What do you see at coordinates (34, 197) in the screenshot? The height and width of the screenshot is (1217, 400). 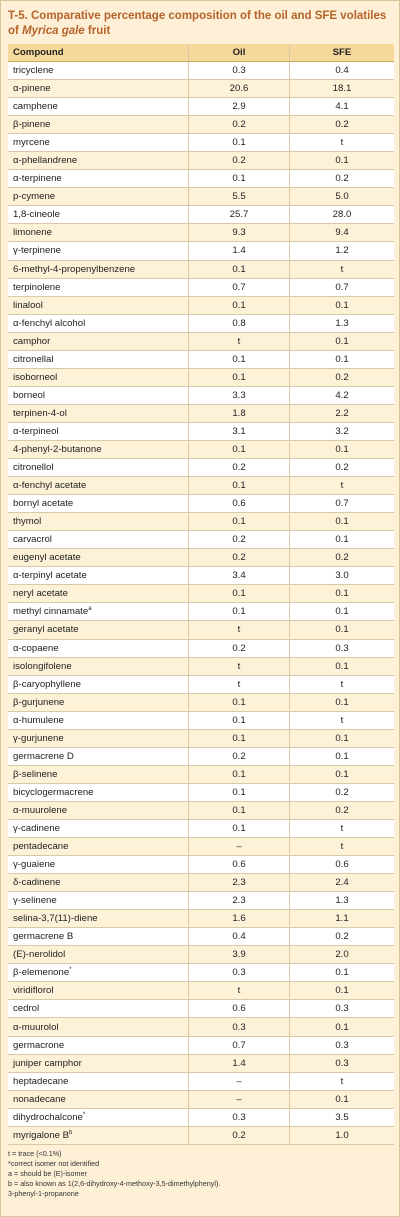 I see `compound-name: p-cymene` at bounding box center [34, 197].